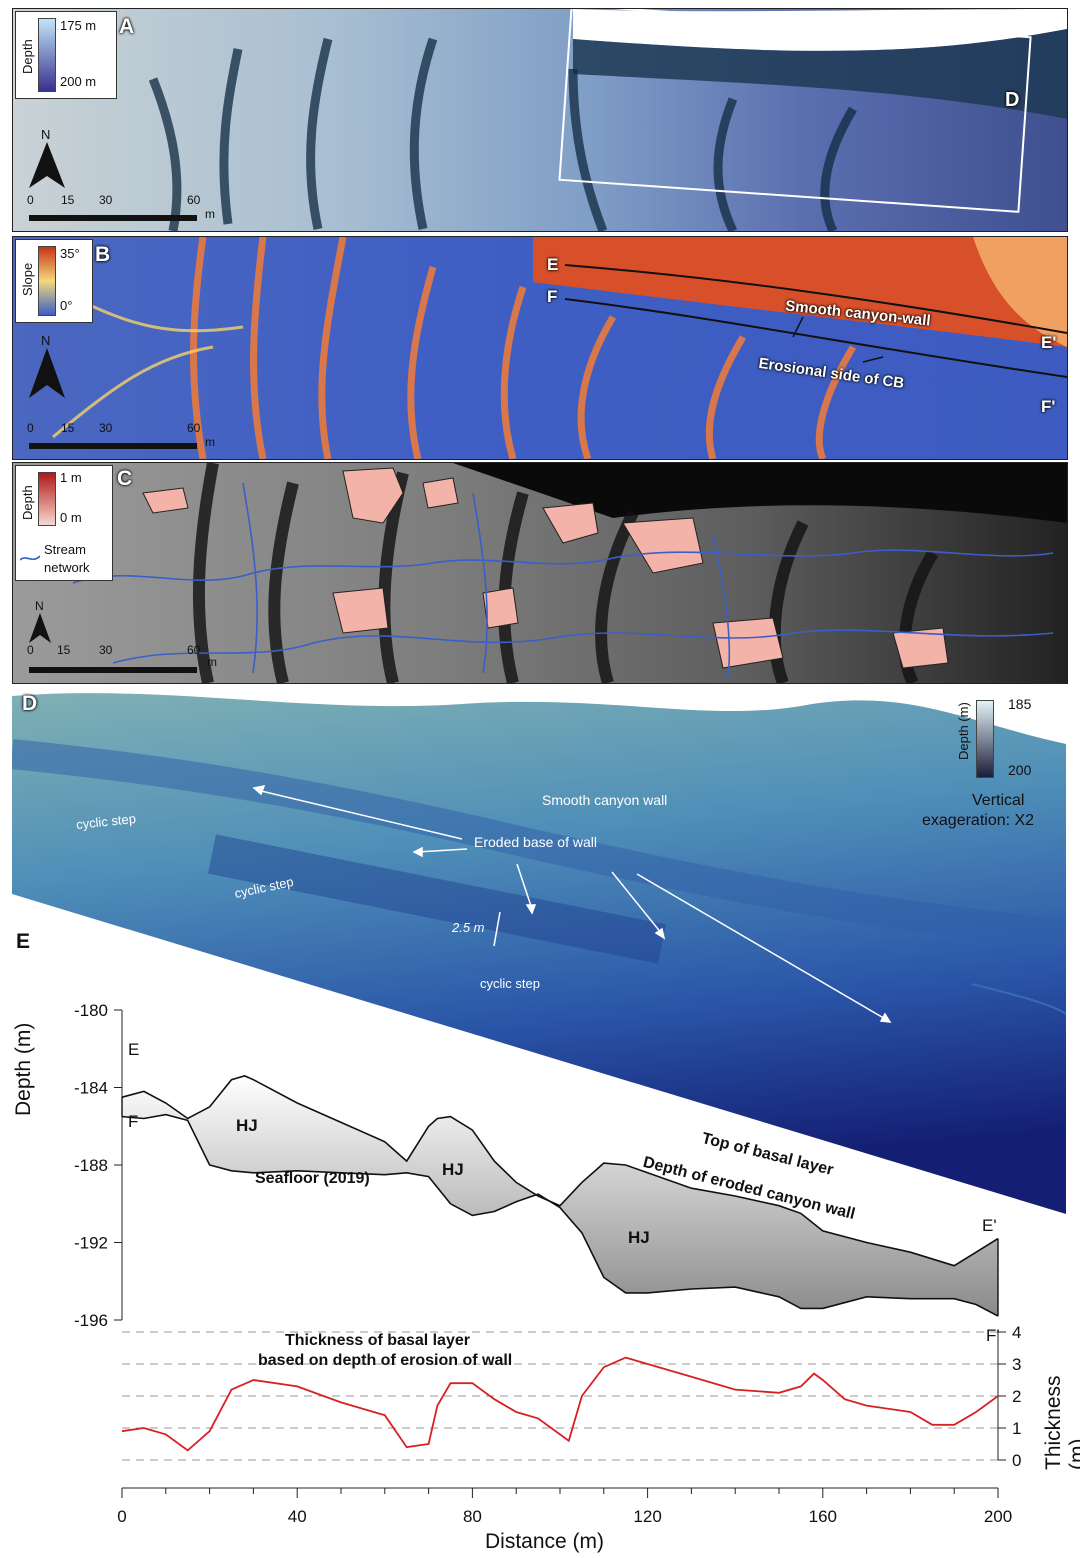 The width and height of the screenshot is (1080, 1558). Describe the element at coordinates (377, 1340) in the screenshot. I see `thickness-title-1: Thickness of basal layer` at that location.